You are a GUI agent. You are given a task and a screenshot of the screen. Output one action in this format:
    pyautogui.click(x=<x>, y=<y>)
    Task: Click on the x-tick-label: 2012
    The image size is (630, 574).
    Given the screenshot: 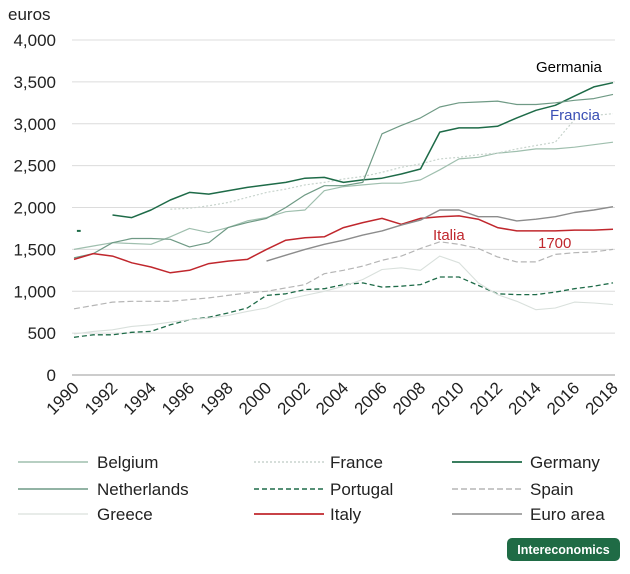 What is the action you would take?
    pyautogui.click(x=486, y=398)
    